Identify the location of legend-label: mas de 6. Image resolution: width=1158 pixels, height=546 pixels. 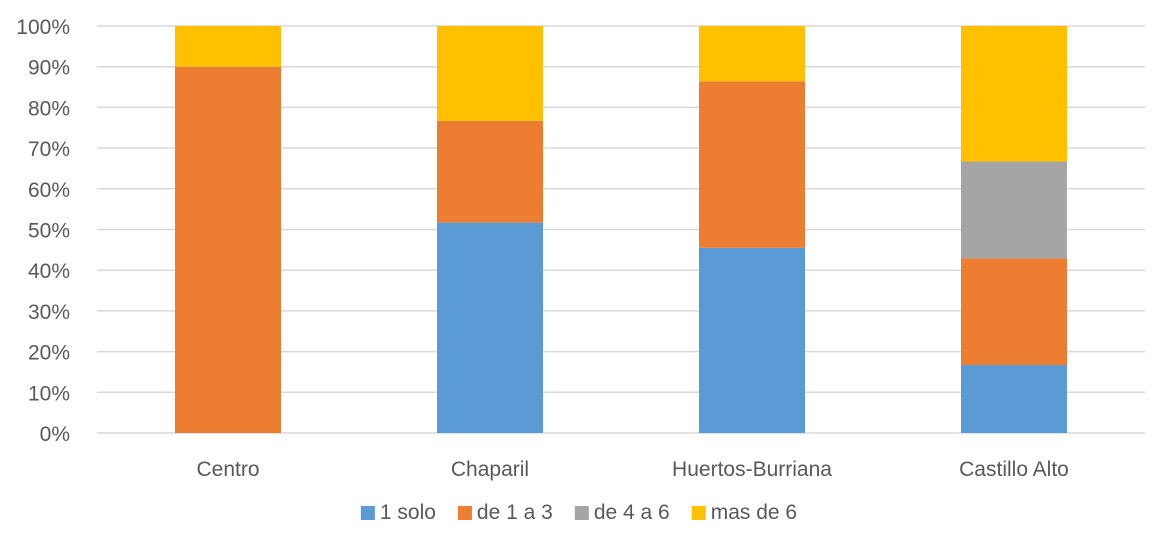
(754, 512).